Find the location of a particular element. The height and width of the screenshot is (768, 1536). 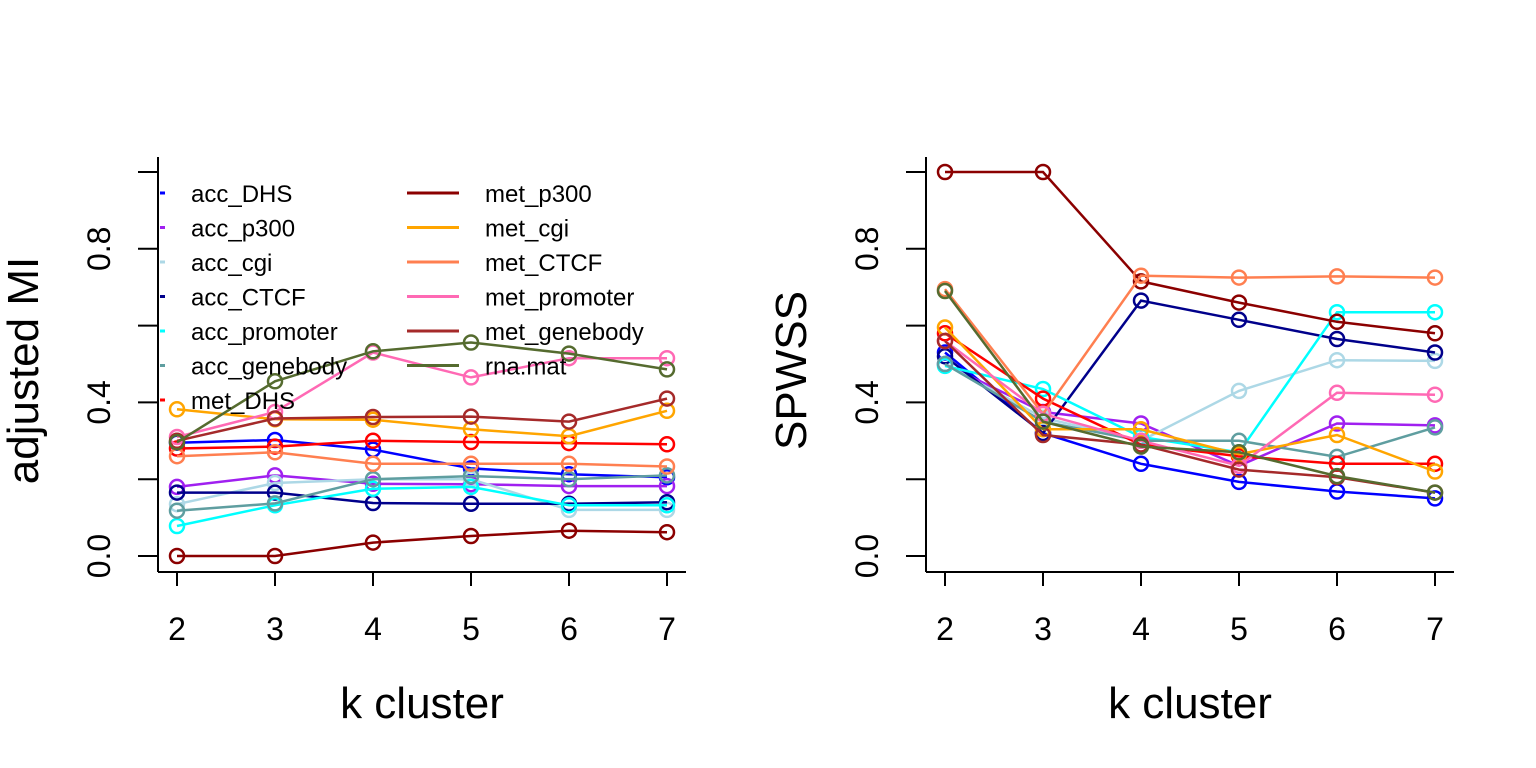

legend-label: acc_cgi is located at coordinates (231, 263).